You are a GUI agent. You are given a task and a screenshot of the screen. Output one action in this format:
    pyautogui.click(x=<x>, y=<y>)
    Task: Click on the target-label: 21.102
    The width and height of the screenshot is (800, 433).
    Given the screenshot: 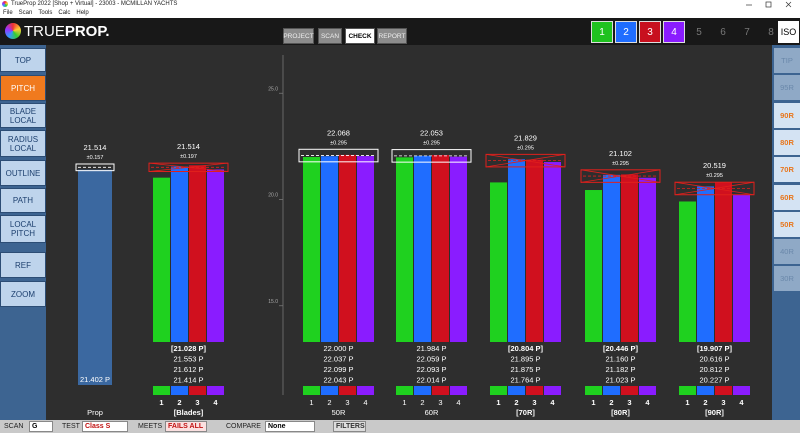 What is the action you would take?
    pyautogui.click(x=620, y=153)
    